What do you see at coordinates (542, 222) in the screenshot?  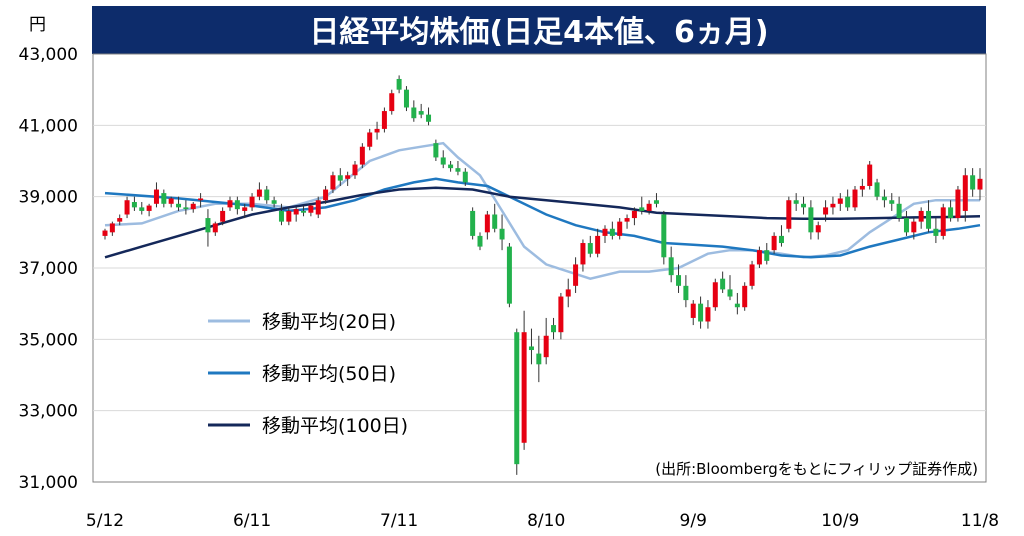 I see `line-ma100` at bounding box center [542, 222].